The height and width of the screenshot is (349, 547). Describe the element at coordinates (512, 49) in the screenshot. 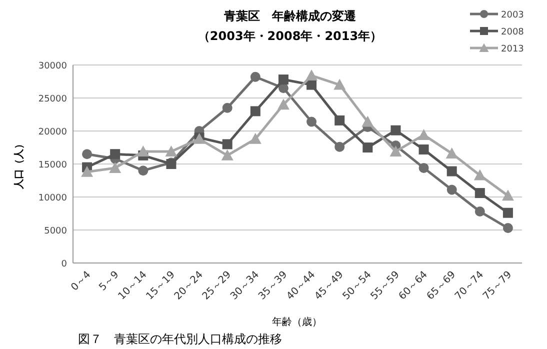

I see `legend-label: 2013` at that location.